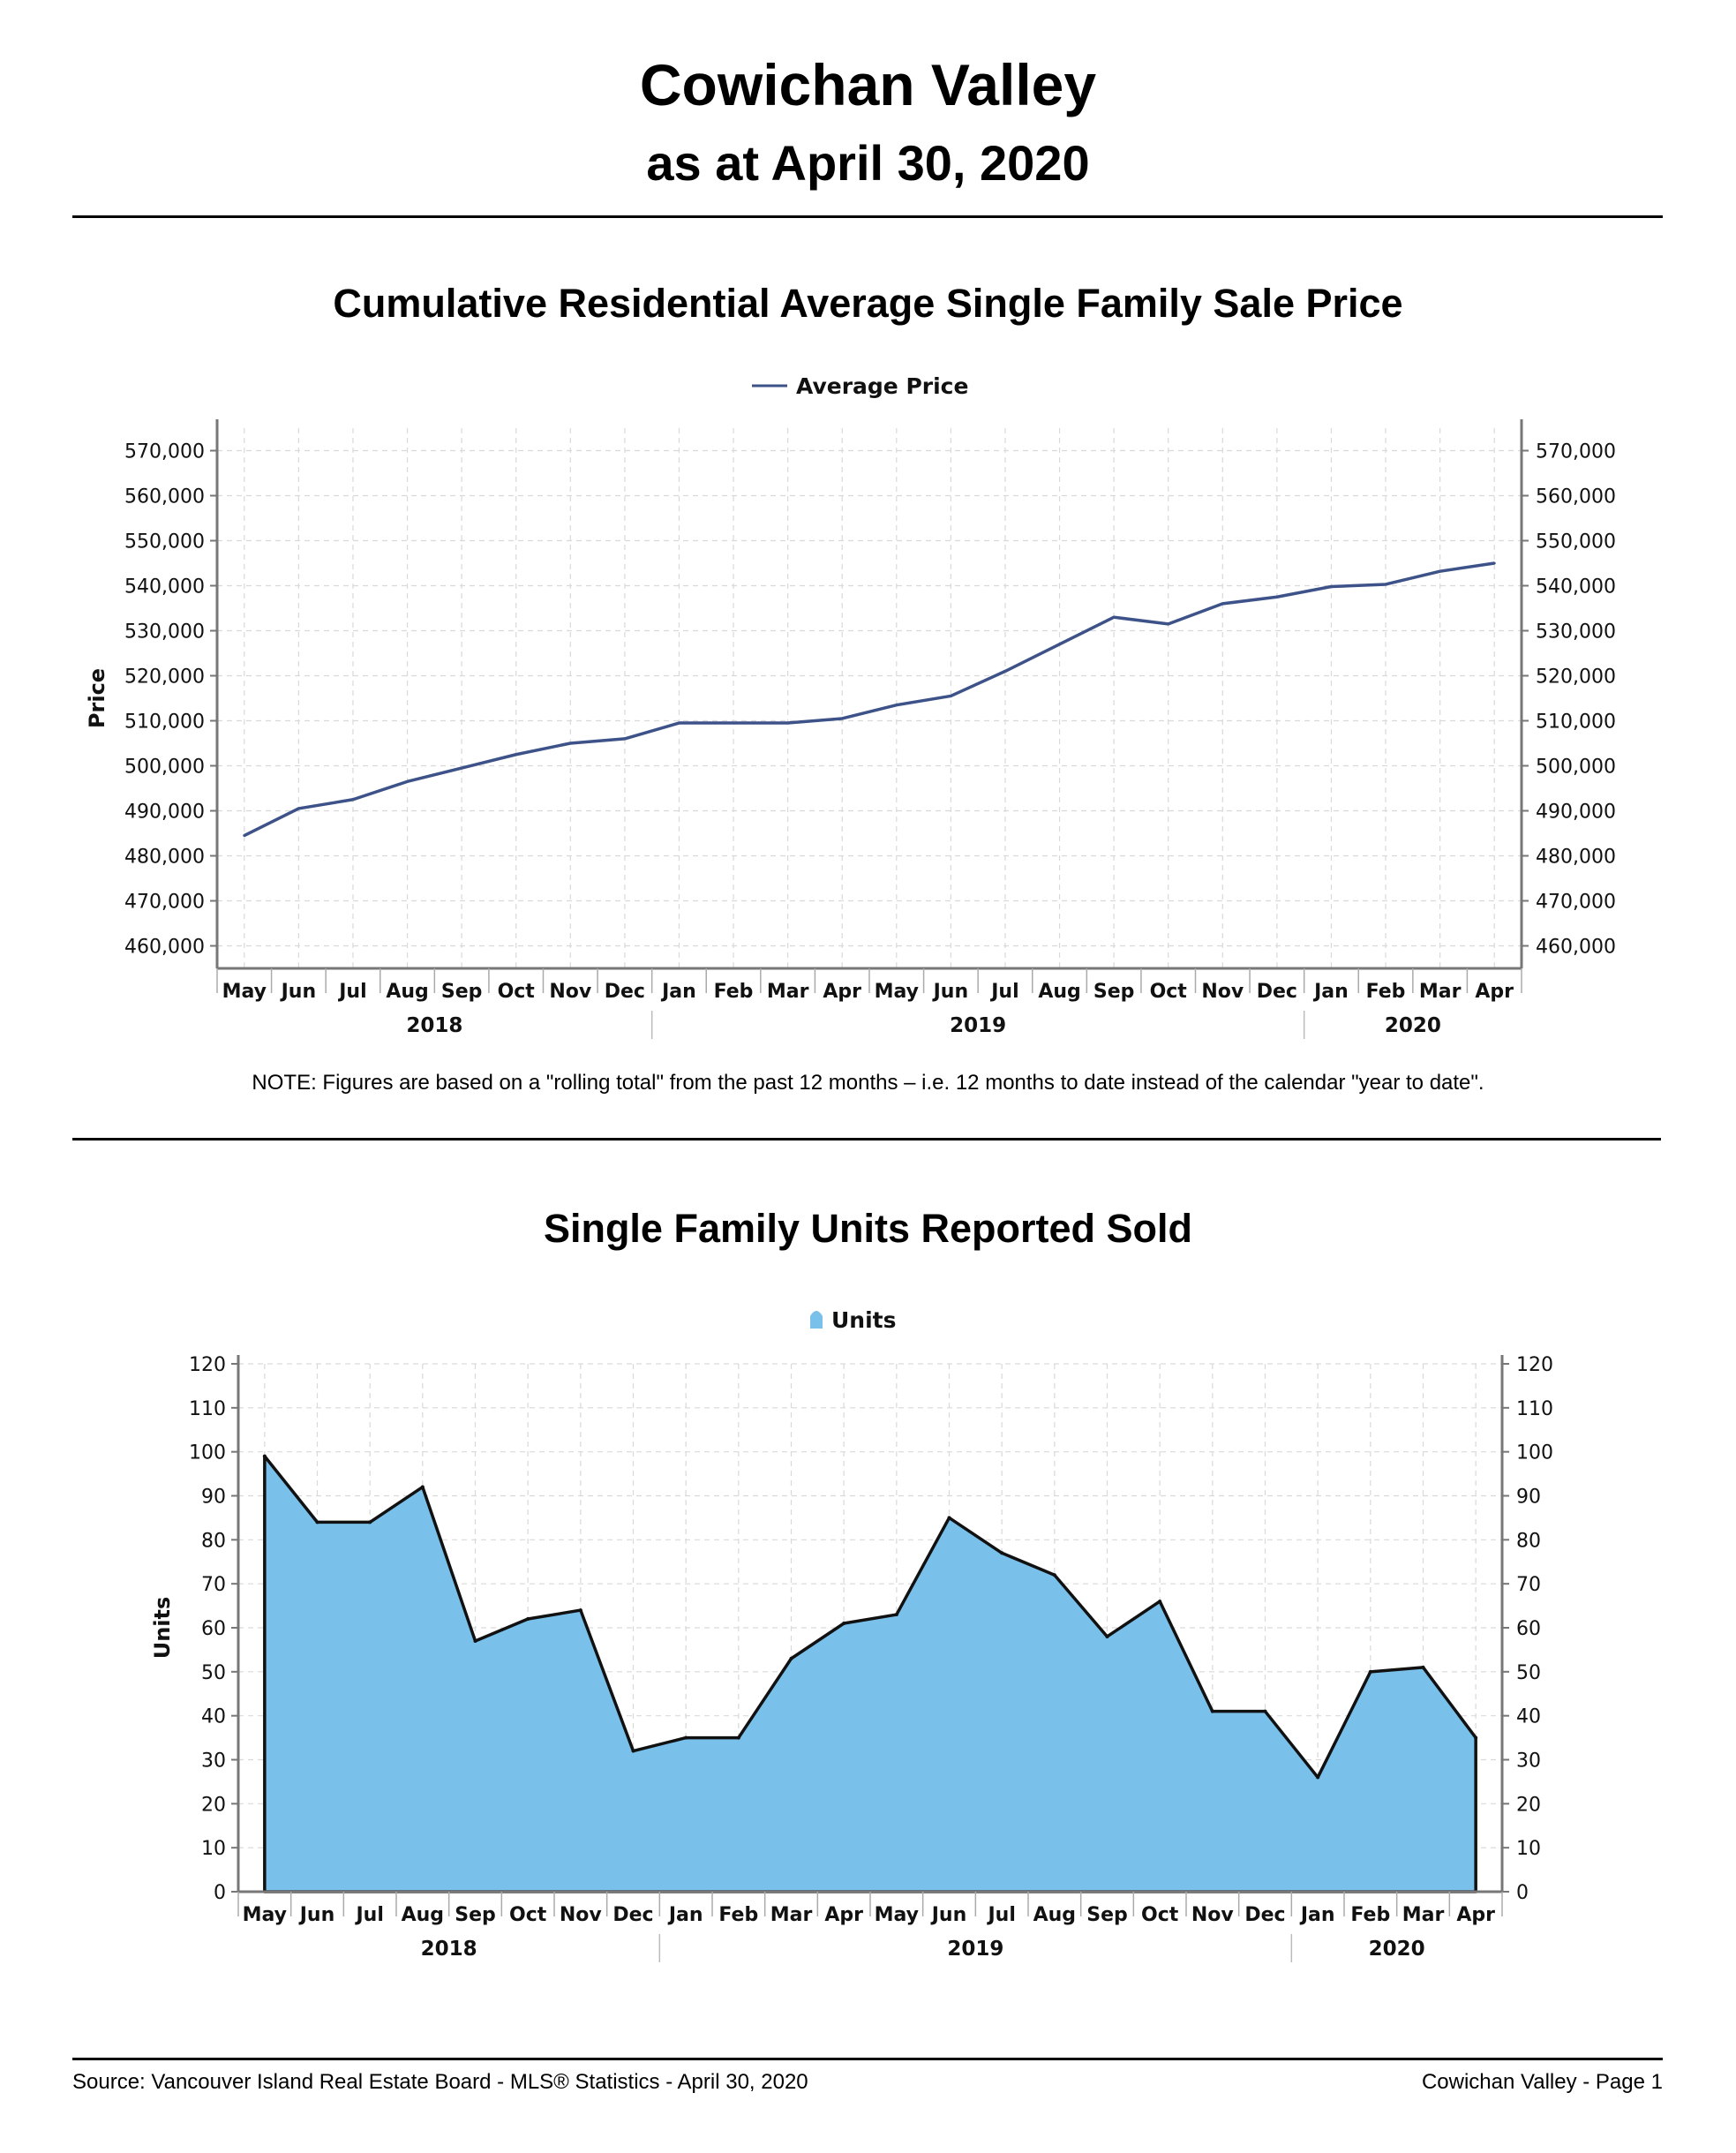 The height and width of the screenshot is (2153, 1736). Describe the element at coordinates (164, 542) in the screenshot. I see `y-tick-label-left: 550,000` at that location.